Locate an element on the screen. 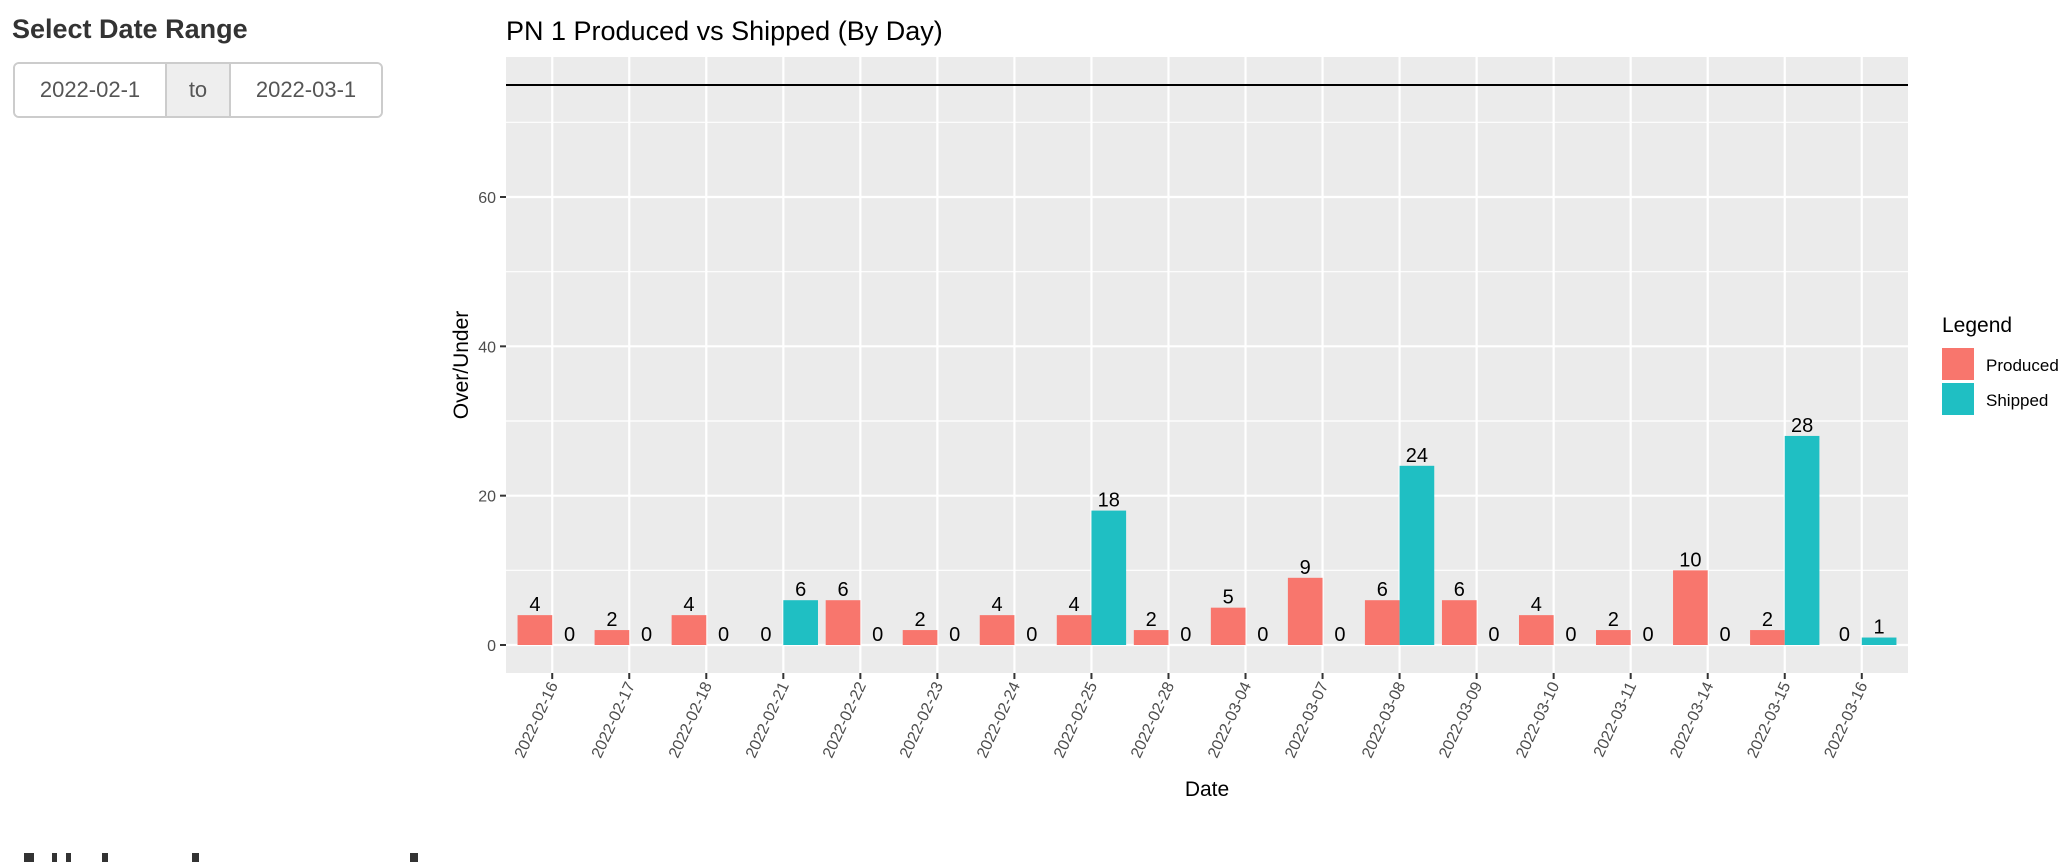 This screenshot has width=2068, height=862. y-tick-label: 20 is located at coordinates (487, 497).